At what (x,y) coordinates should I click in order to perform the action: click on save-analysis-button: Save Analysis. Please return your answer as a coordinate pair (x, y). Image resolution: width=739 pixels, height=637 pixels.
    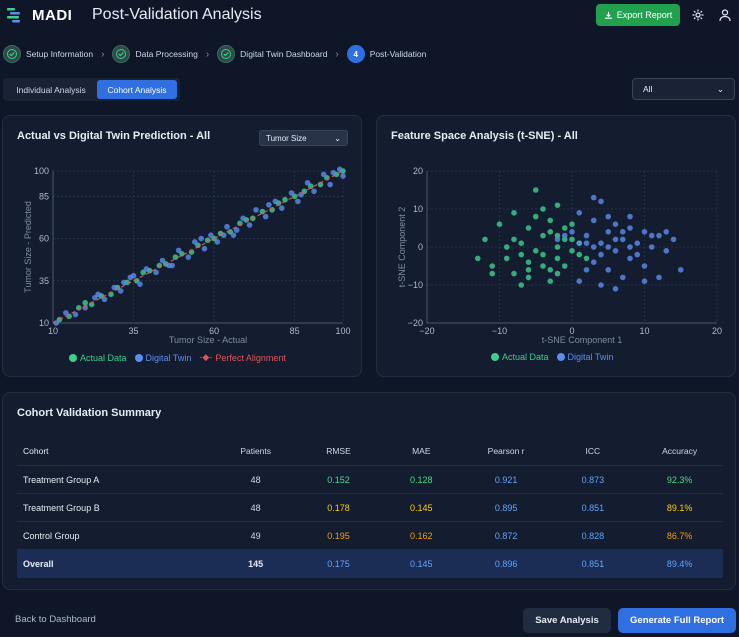
    Looking at the image, I should click on (567, 620).